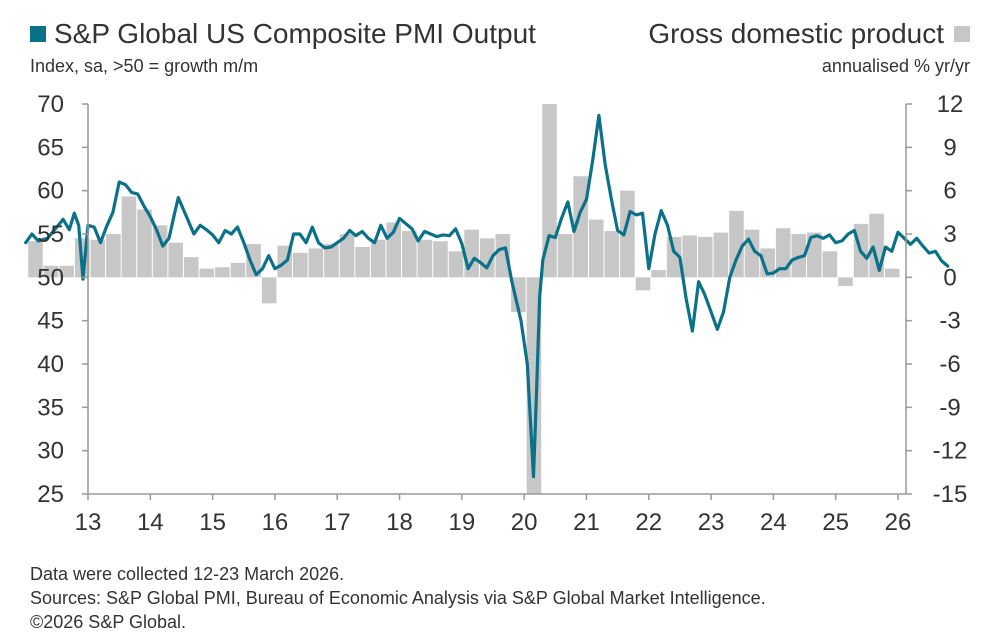  Describe the element at coordinates (150, 522) in the screenshot. I see `x-tick-label: 14` at that location.